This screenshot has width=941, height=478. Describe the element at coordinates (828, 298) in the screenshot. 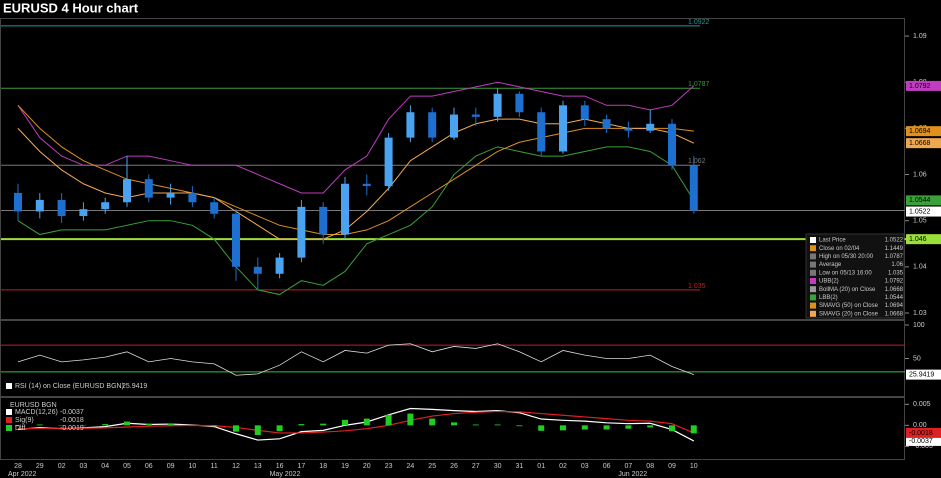

I see `legend-name: LBB(2)` at that location.